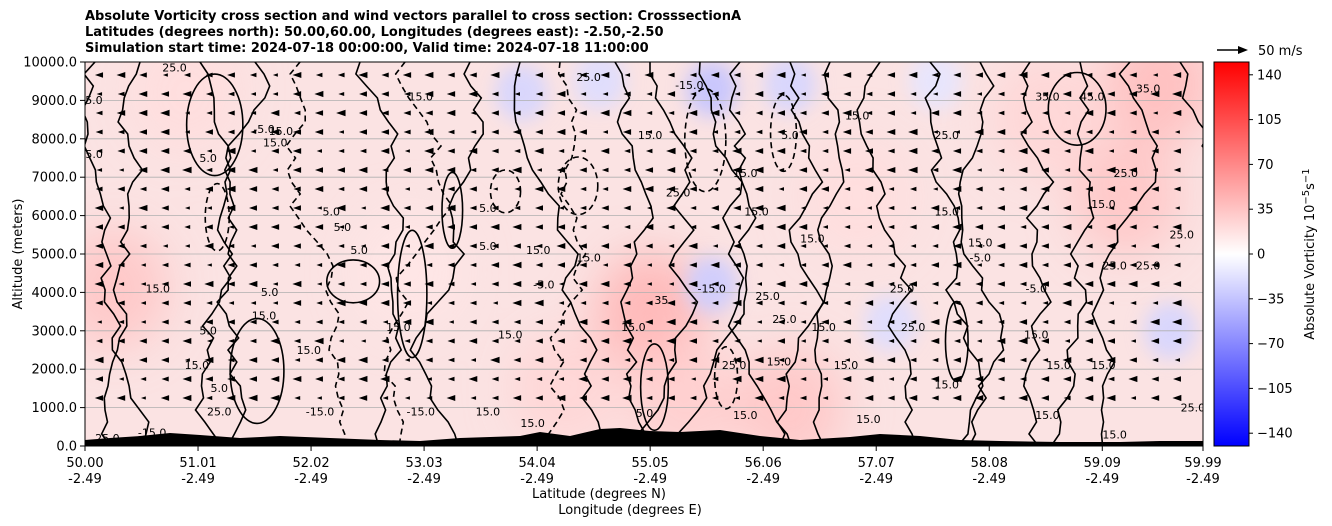 This screenshot has height=526, width=1332. Describe the element at coordinates (208, 331) in the screenshot. I see `contour-label-14: 5.0` at that location.